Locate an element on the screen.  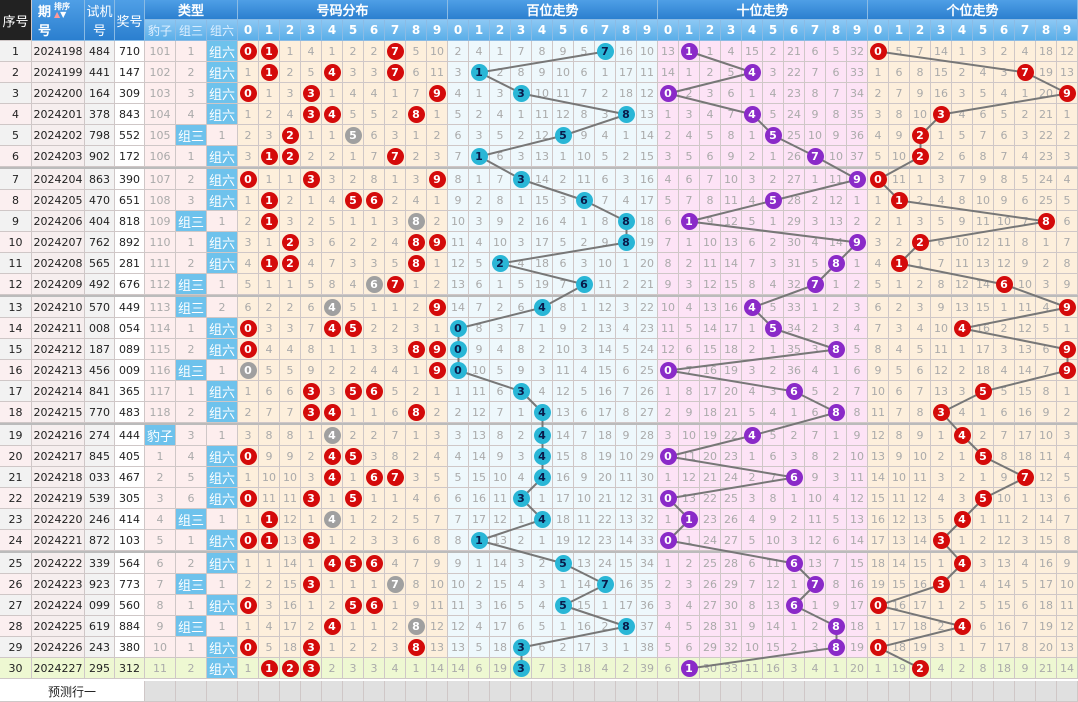
row-ge-cell: 6 is located at coordinates (1067, 221).